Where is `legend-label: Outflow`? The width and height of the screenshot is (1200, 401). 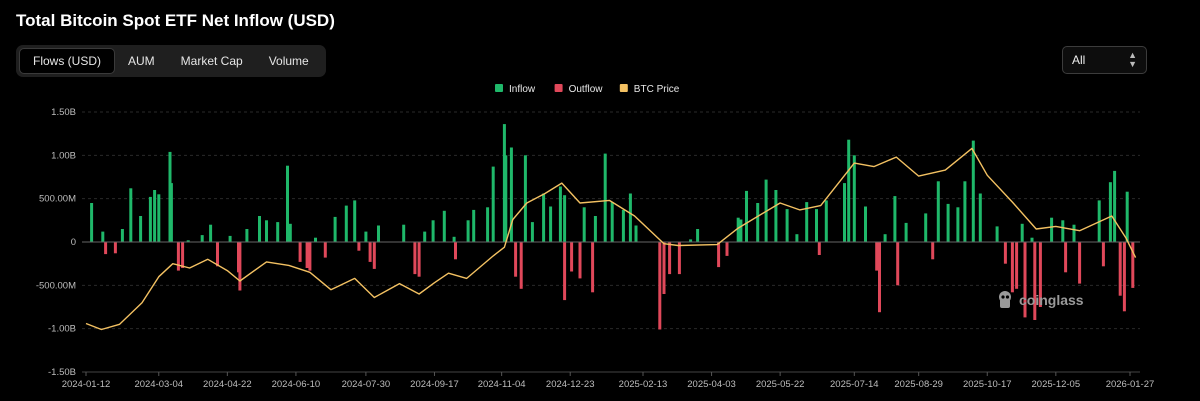 legend-label: Outflow is located at coordinates (586, 89).